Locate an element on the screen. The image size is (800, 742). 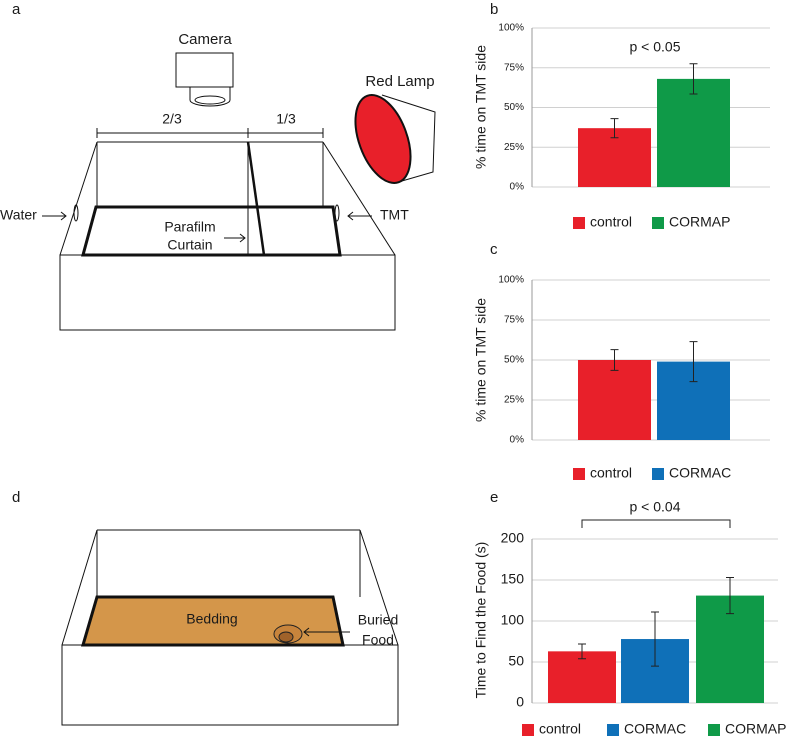
camera-lens is located at coordinates (210, 97).